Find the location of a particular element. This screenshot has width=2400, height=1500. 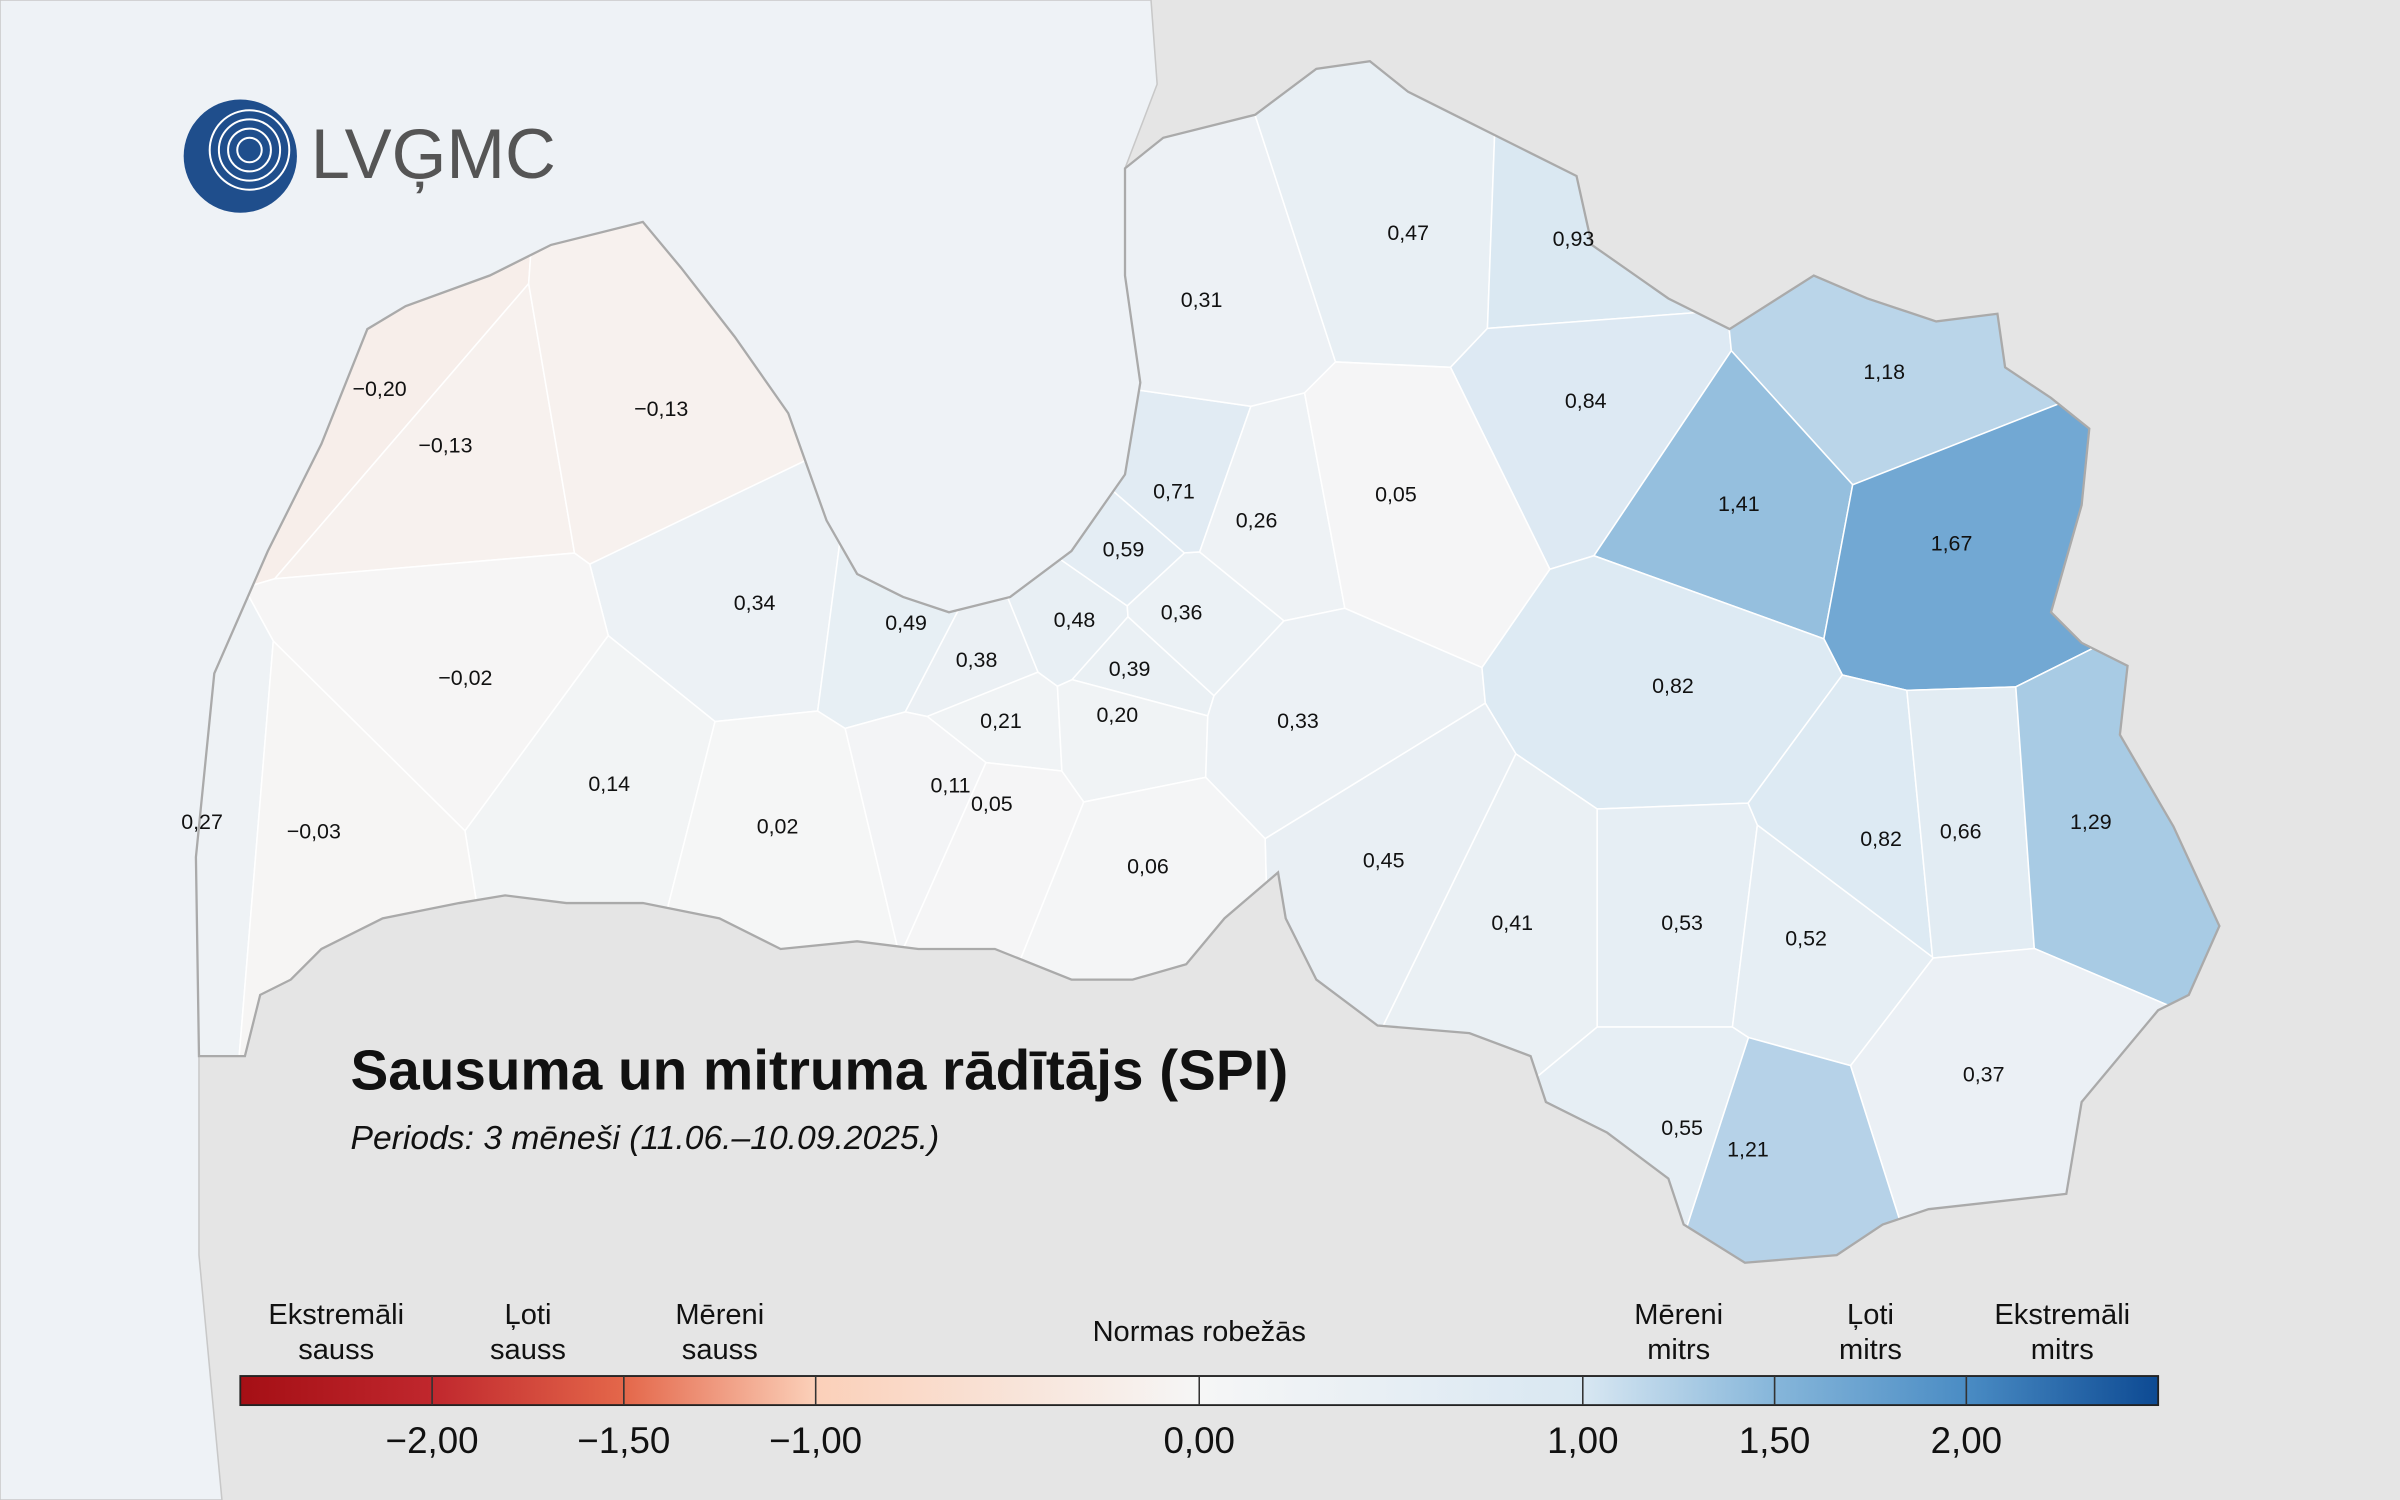

legend-tick-label: −1,00 is located at coordinates (815, 1440).